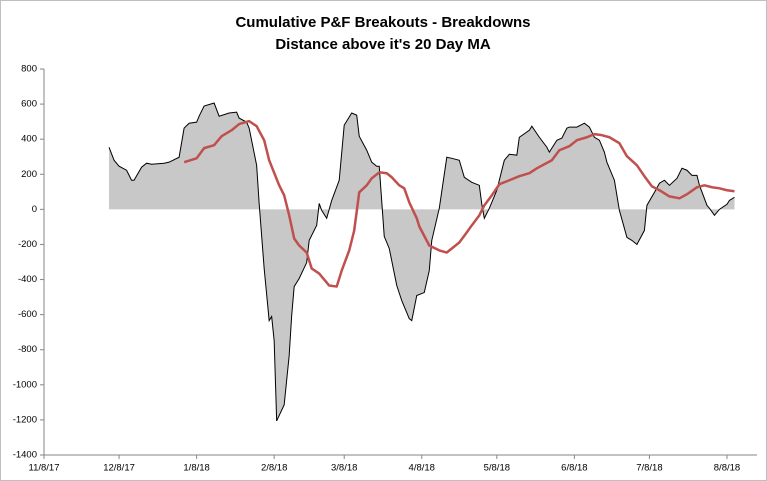 This screenshot has width=767, height=481. Describe the element at coordinates (25, 384) in the screenshot. I see `y-tick-label: -1000` at that location.